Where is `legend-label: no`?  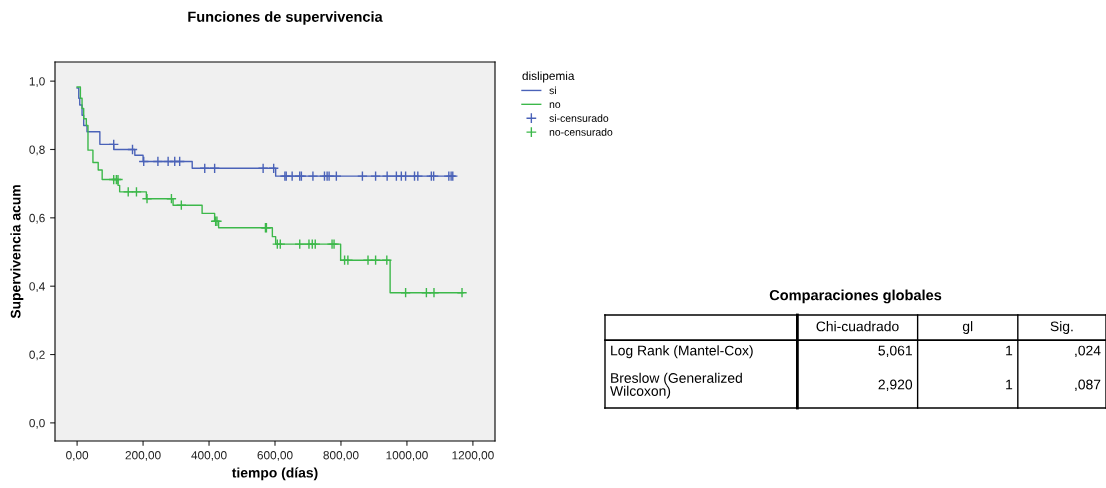
legend-label: no is located at coordinates (555, 105).